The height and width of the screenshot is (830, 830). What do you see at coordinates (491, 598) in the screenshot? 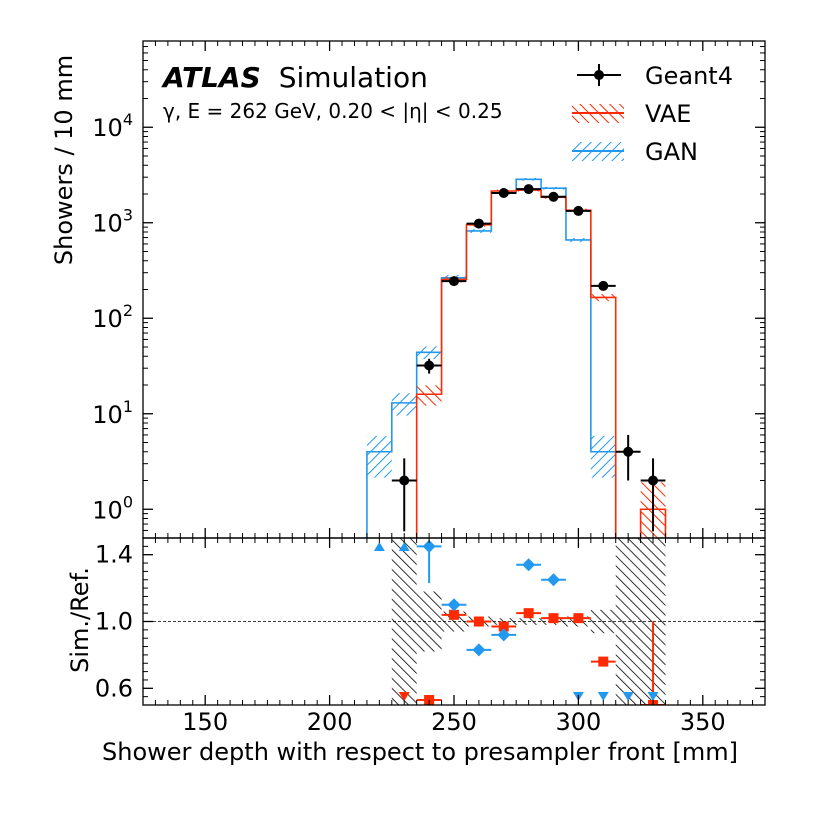
I see `gan-ratio-points` at bounding box center [491, 598].